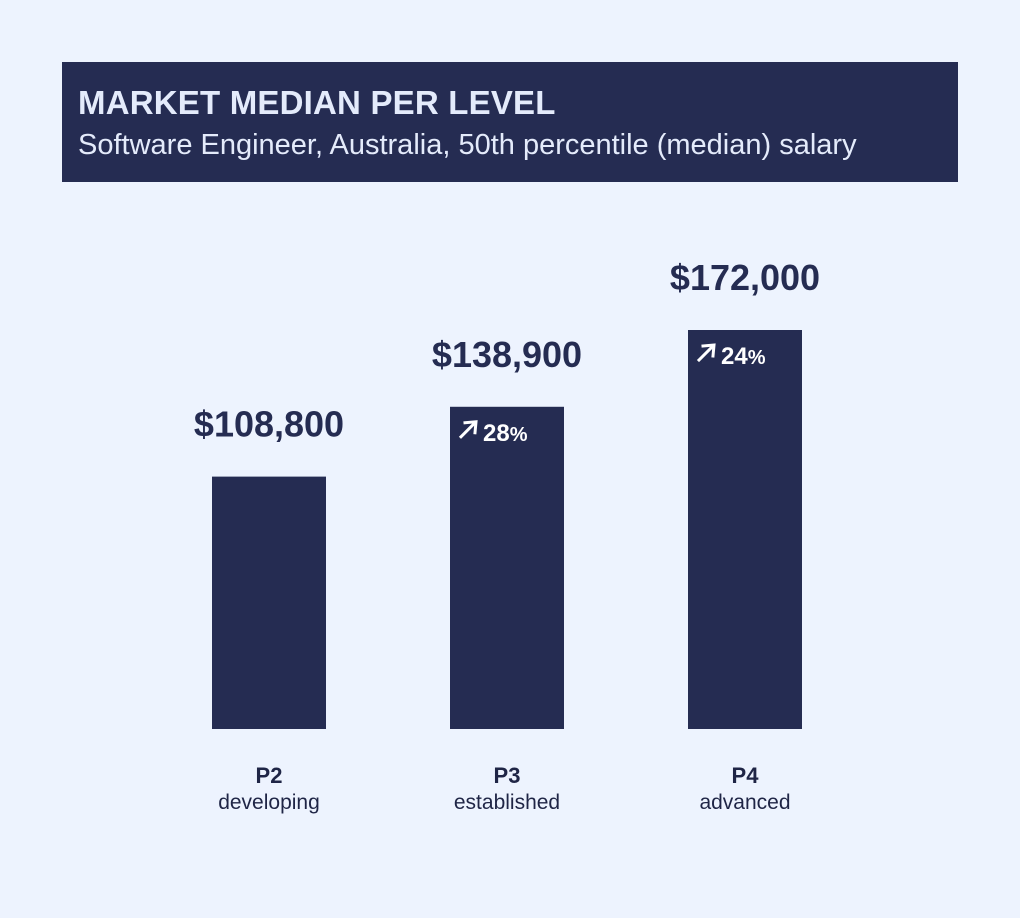 The height and width of the screenshot is (918, 1020). What do you see at coordinates (745, 529) in the screenshot?
I see `bar-p4` at bounding box center [745, 529].